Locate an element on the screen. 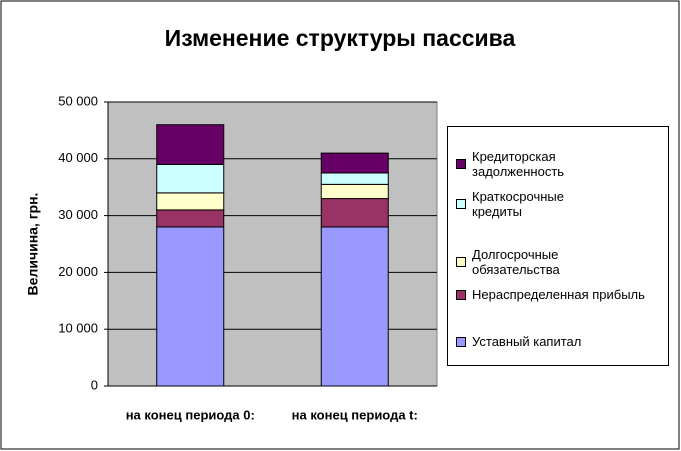 The image size is (681, 451). y-axis-title: Величина, грн. is located at coordinates (33, 244).